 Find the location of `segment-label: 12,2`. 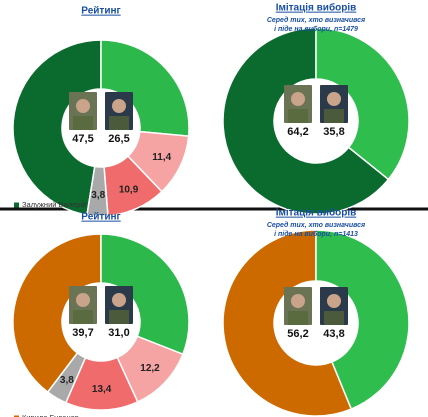

segment-label: 12,2 is located at coordinates (150, 368).